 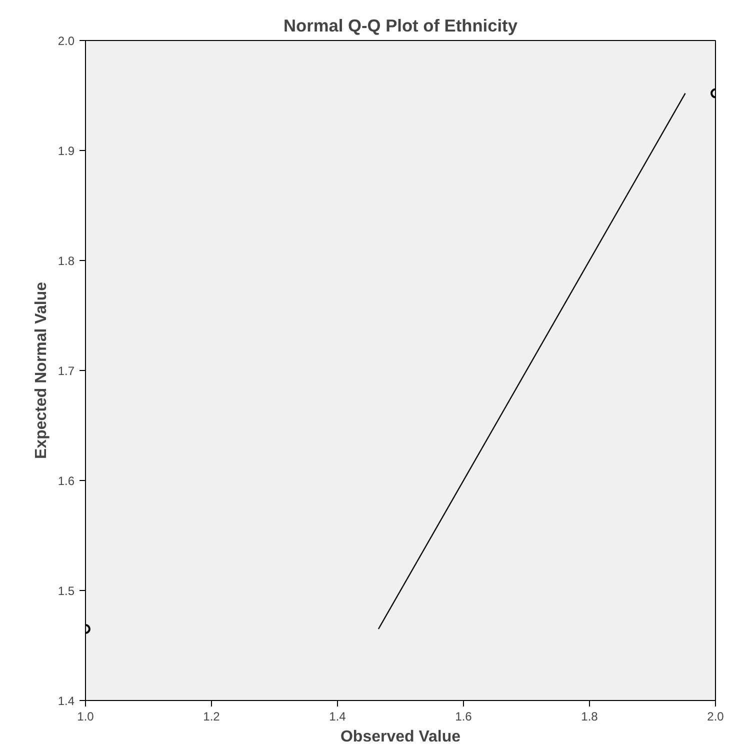 I want to click on x-tick-label: 1.0, so click(x=85, y=717).